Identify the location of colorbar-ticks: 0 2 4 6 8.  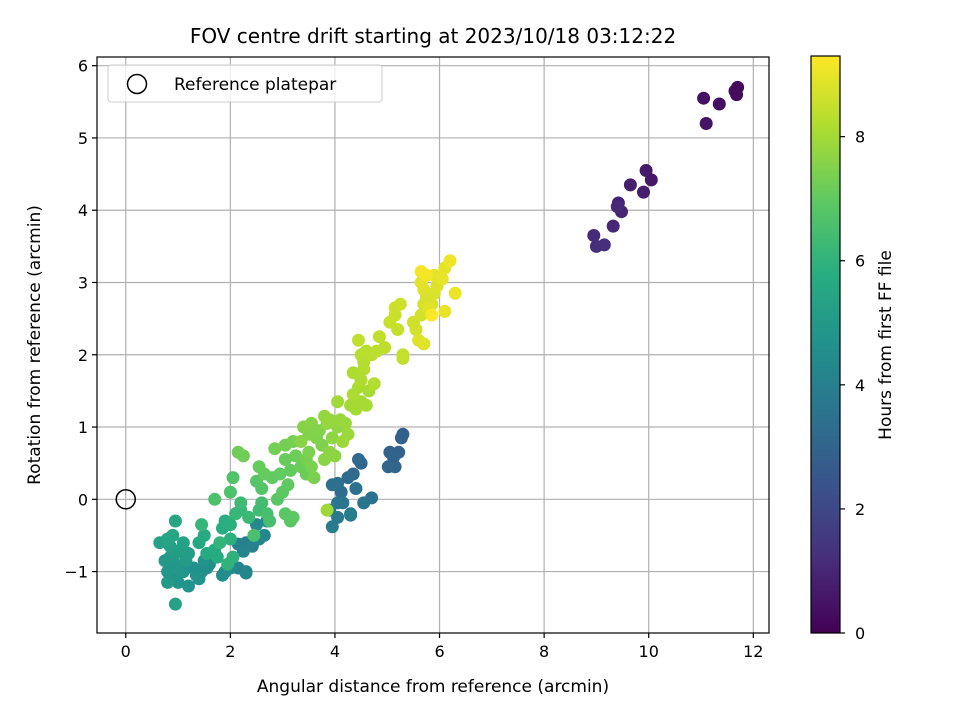
(852, 385).